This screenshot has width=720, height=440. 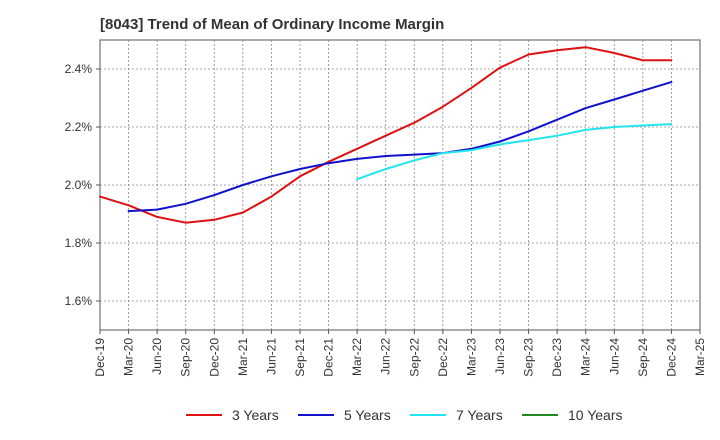 I want to click on x-tick-label: Dec-24, so click(x=671, y=357).